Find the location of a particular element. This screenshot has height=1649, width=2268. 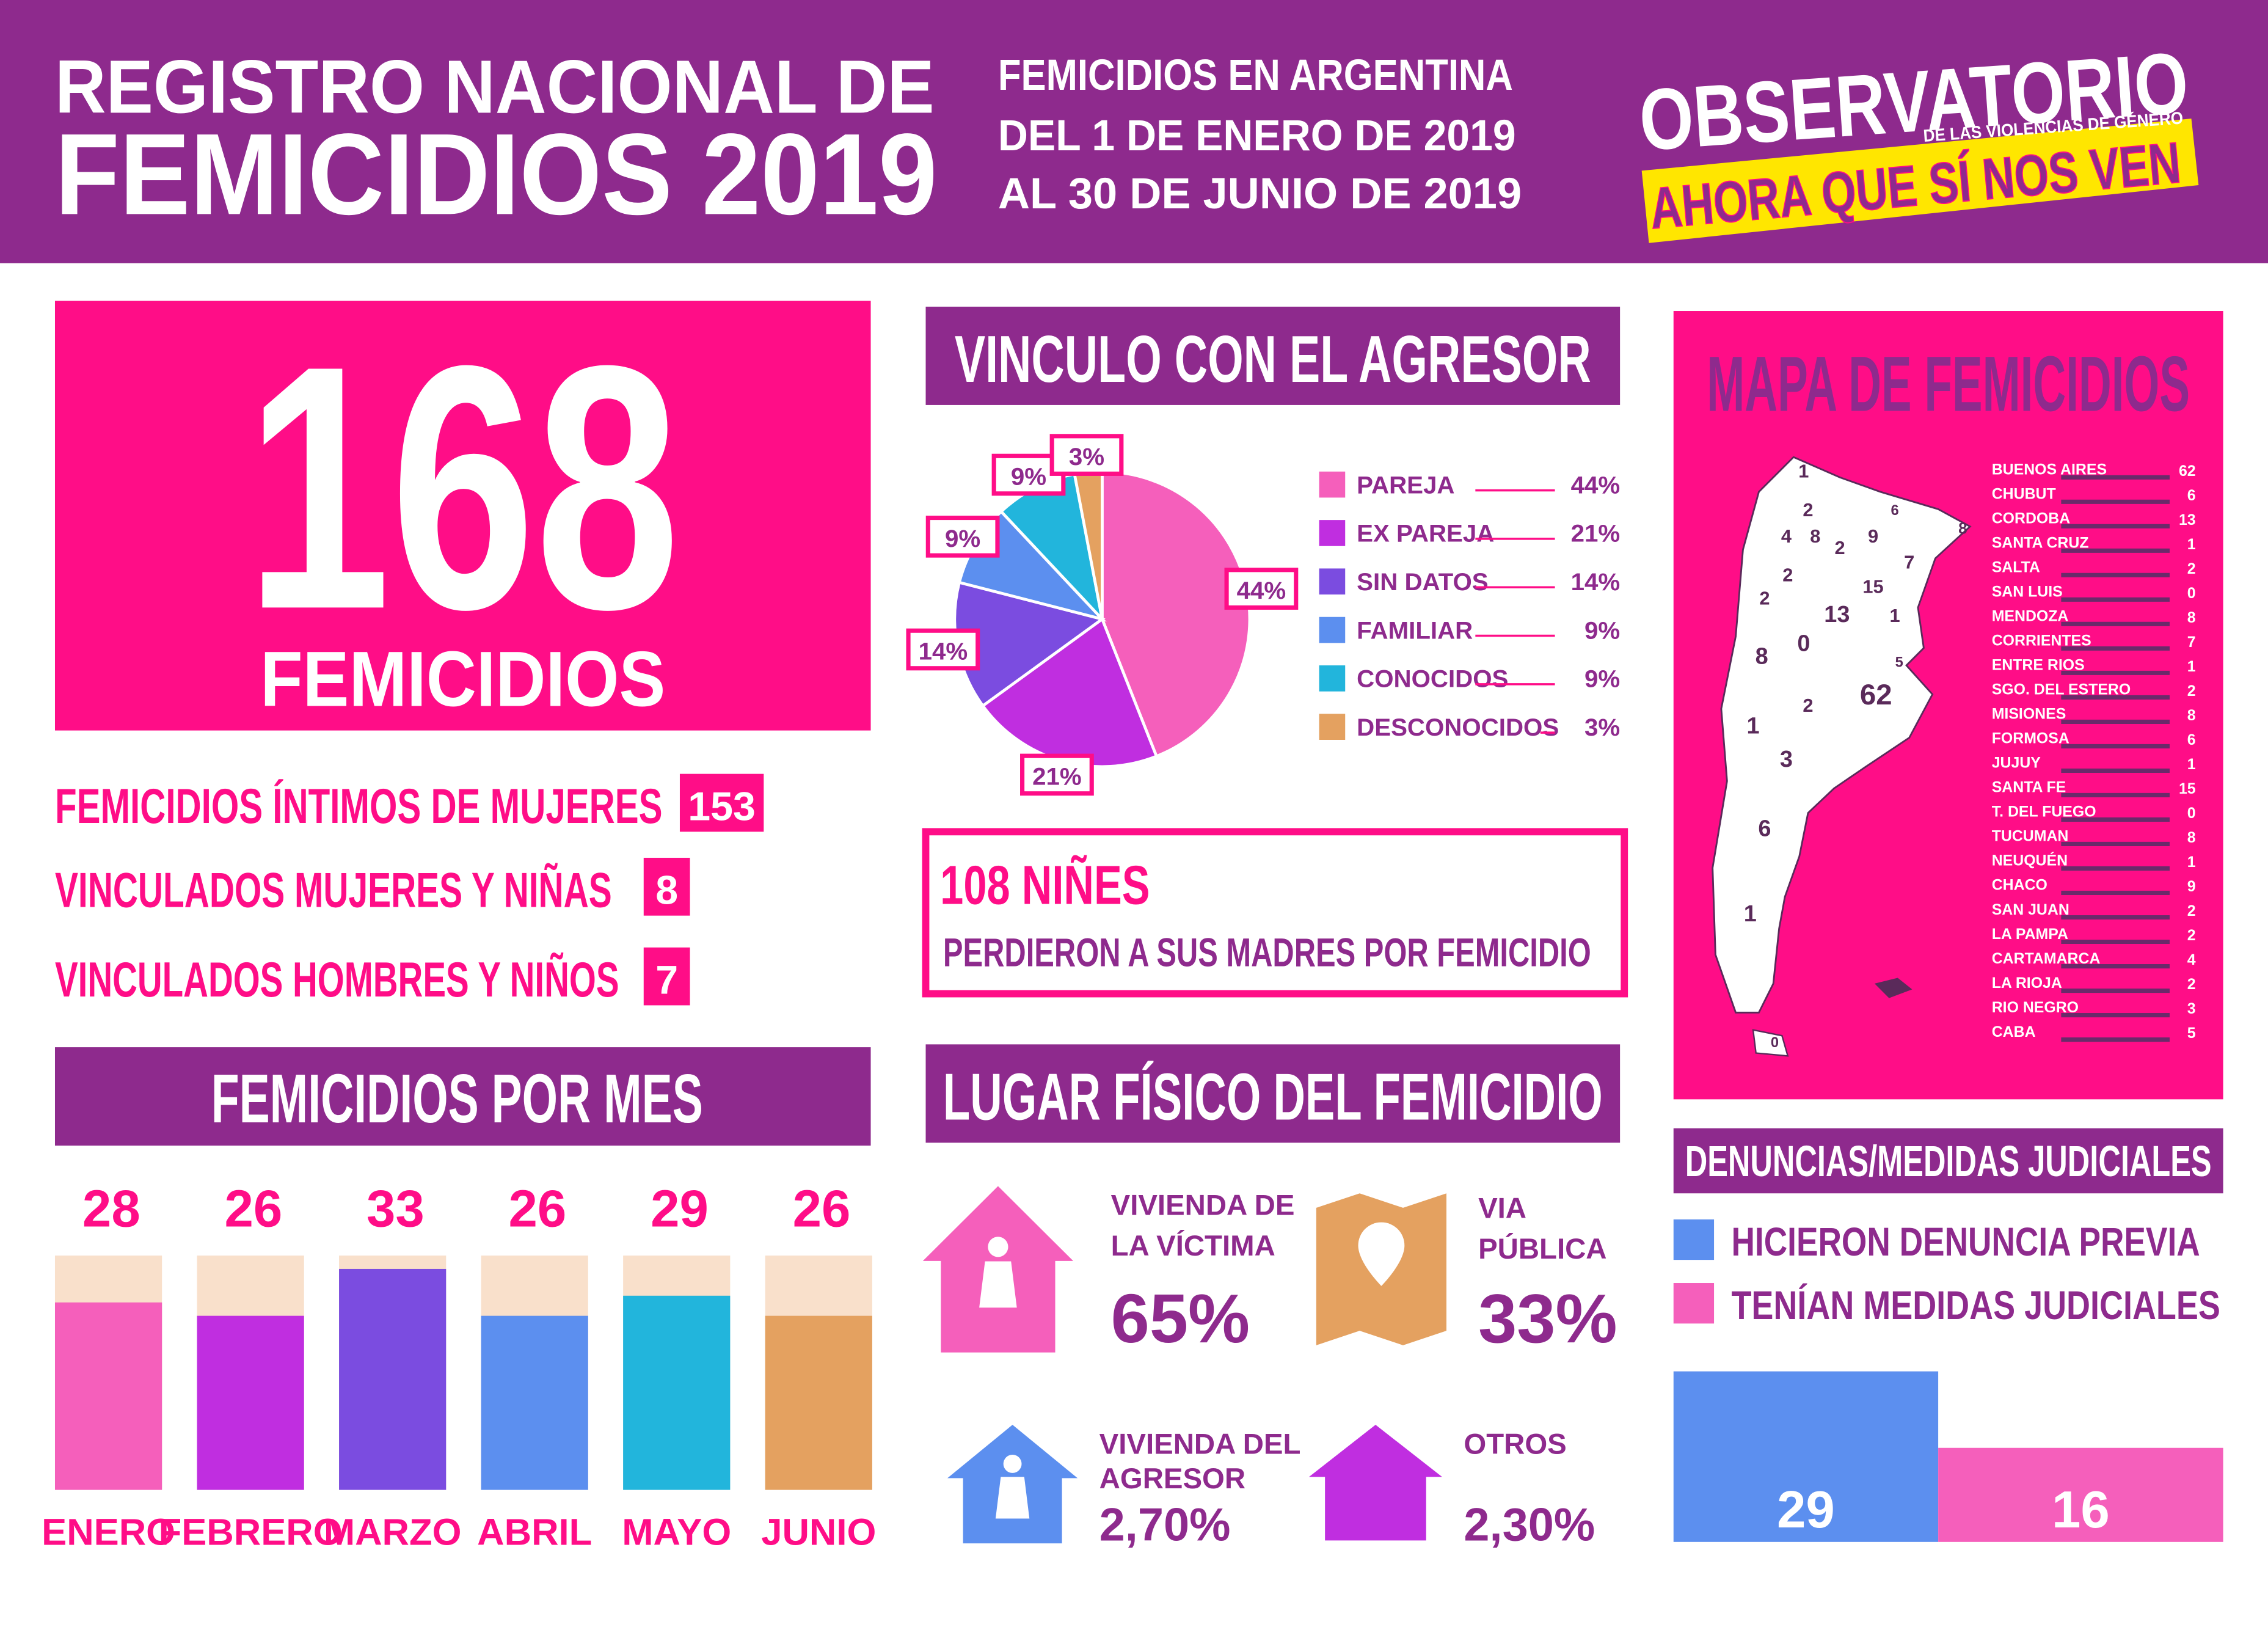

legend-label: HICIERON DENUNCIA PREVIA is located at coordinates (1965, 1242).